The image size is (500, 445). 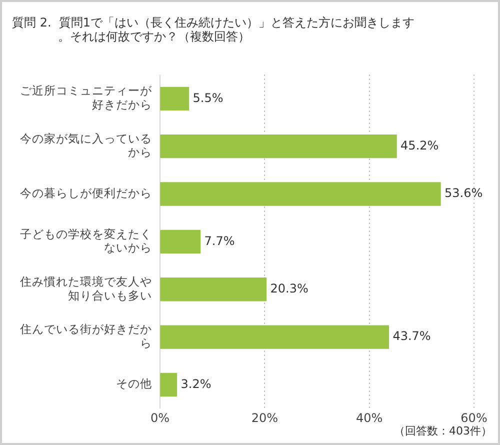 I want to click on chart-title: 質問 2. 質問1で「はい（長く住み続けたい）」と答えた方にお聞きします。それは何故ですか？（複数回答）, so click(x=213, y=29).